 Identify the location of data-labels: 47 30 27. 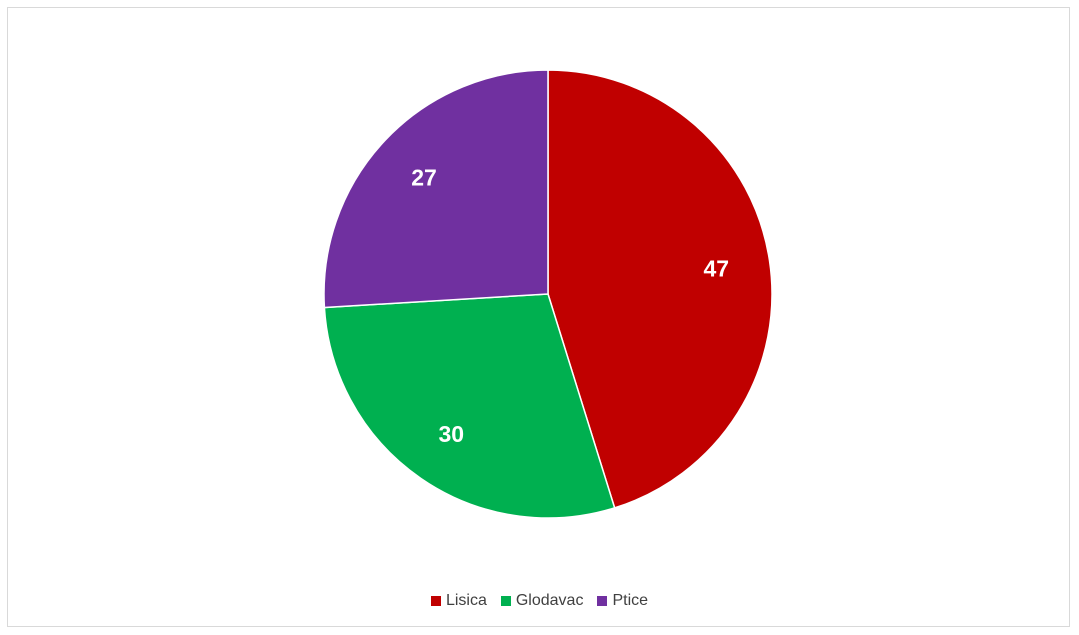
(570, 305).